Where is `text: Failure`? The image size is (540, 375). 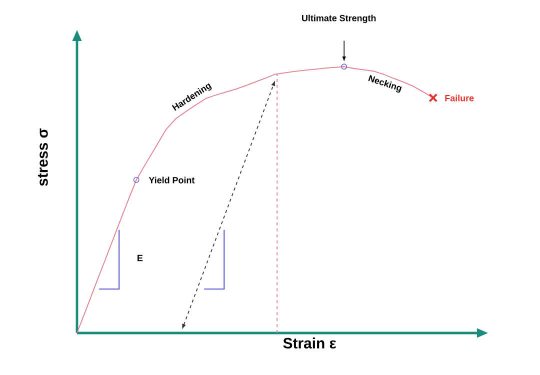 text: Failure is located at coordinates (459, 98).